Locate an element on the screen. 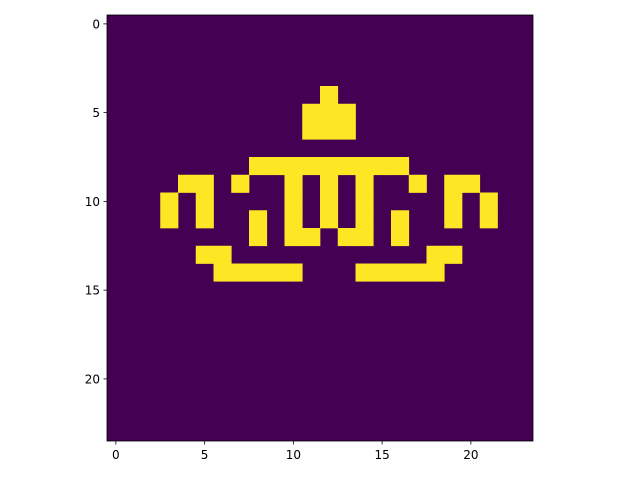 The height and width of the screenshot is (480, 640). x-tick-label: 10 is located at coordinates (293, 455).